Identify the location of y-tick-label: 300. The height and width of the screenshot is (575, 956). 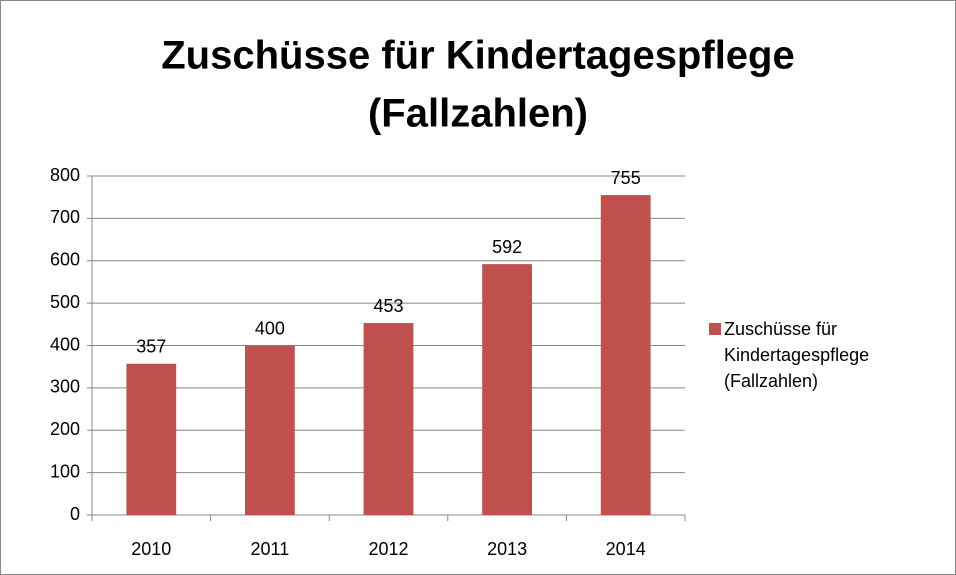
(65, 387).